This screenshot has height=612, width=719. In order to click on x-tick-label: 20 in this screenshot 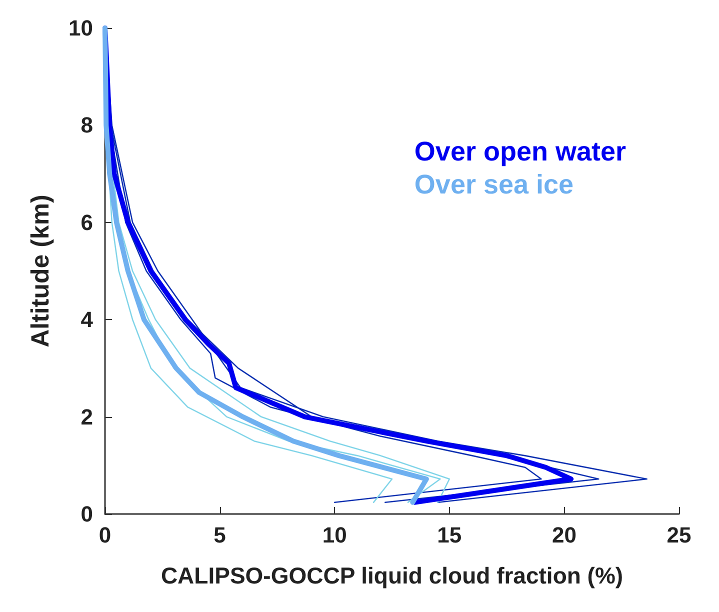, I will do `click(564, 535)`.